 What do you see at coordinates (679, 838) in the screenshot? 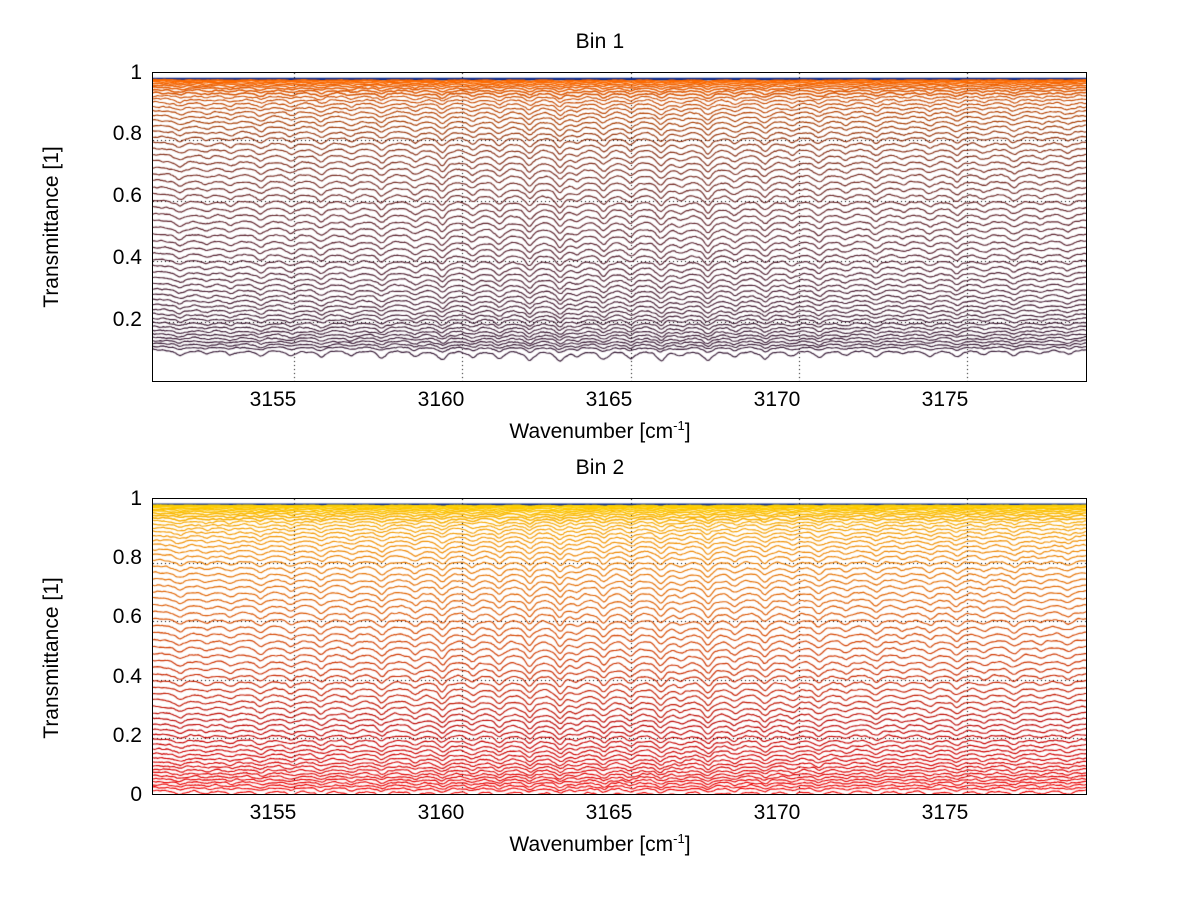
I see `panel-bin2-xlabel-exponent: -1` at bounding box center [679, 838].